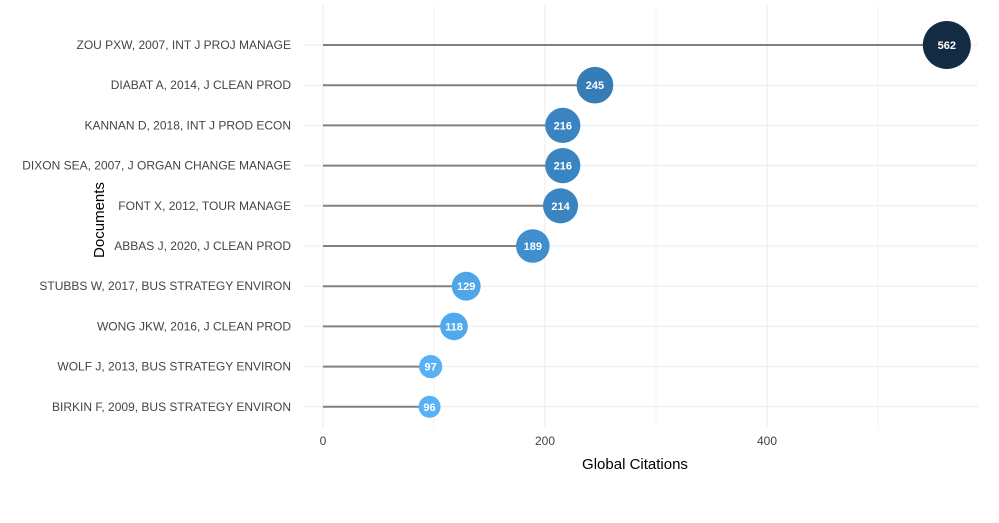 The height and width of the screenshot is (523, 999). I want to click on data-value-label: 245, so click(595, 86).